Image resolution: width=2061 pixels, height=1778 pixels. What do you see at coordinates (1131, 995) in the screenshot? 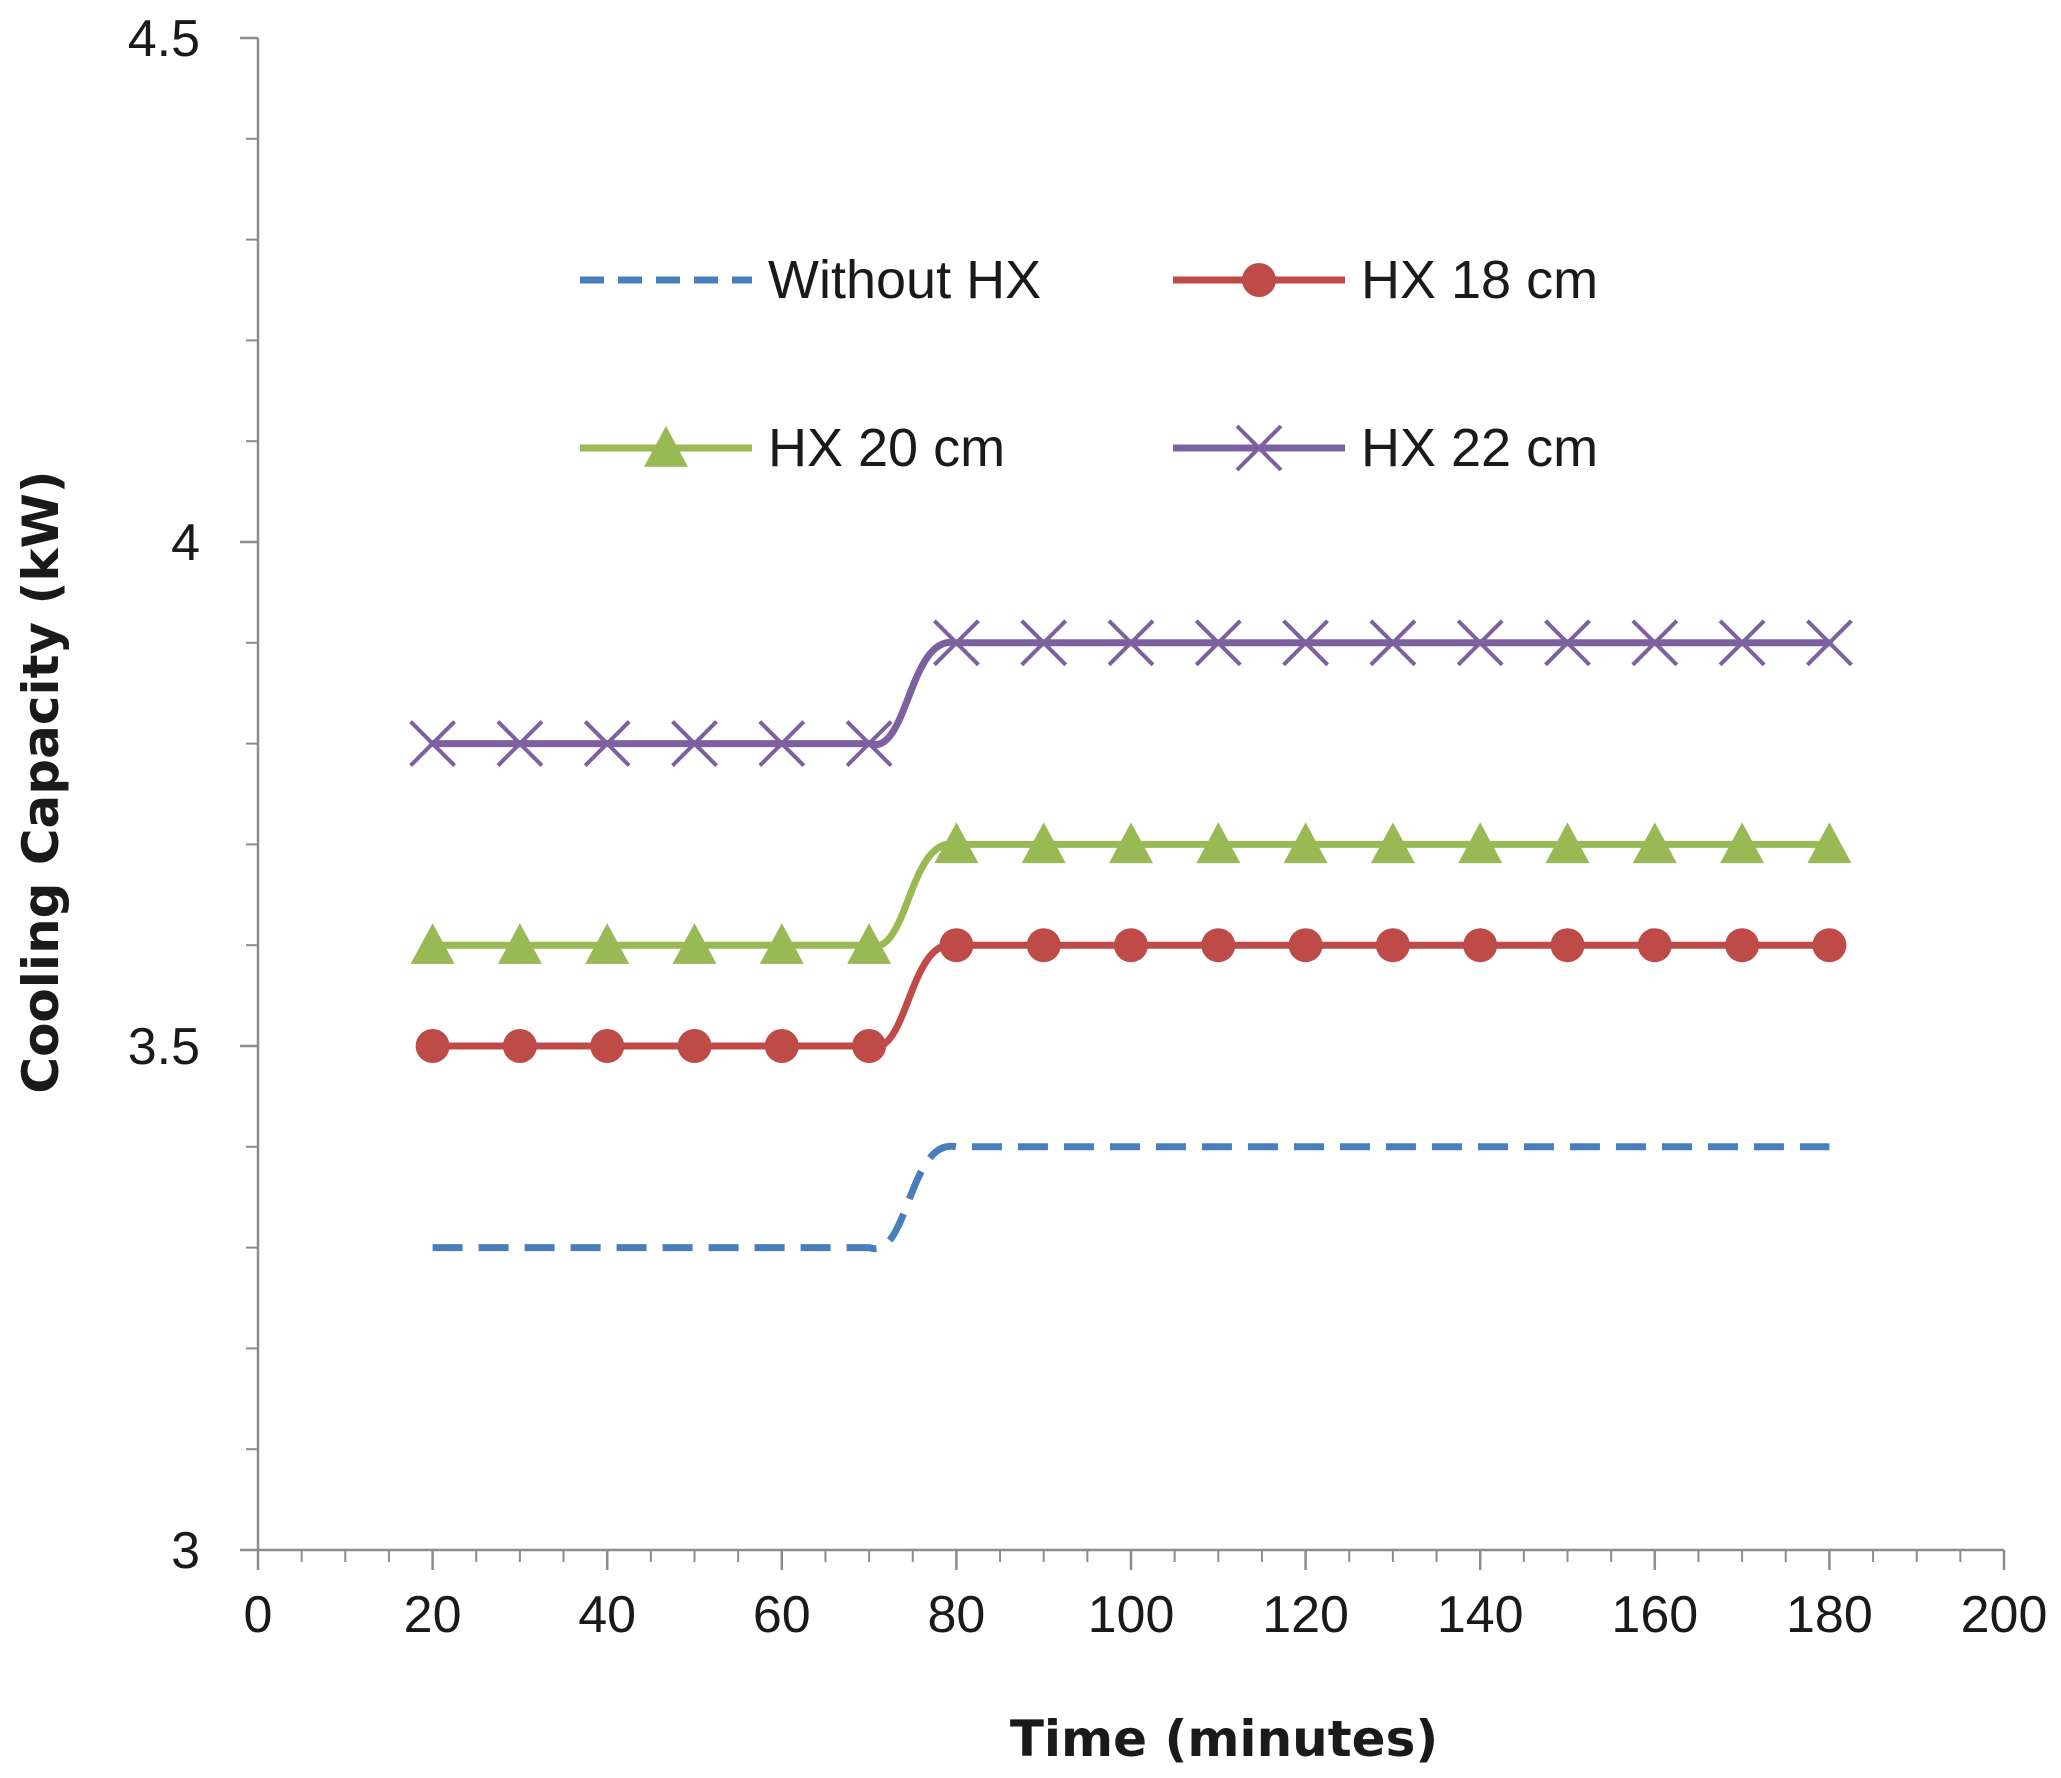
I see `series-hx-18-cm` at bounding box center [1131, 995].